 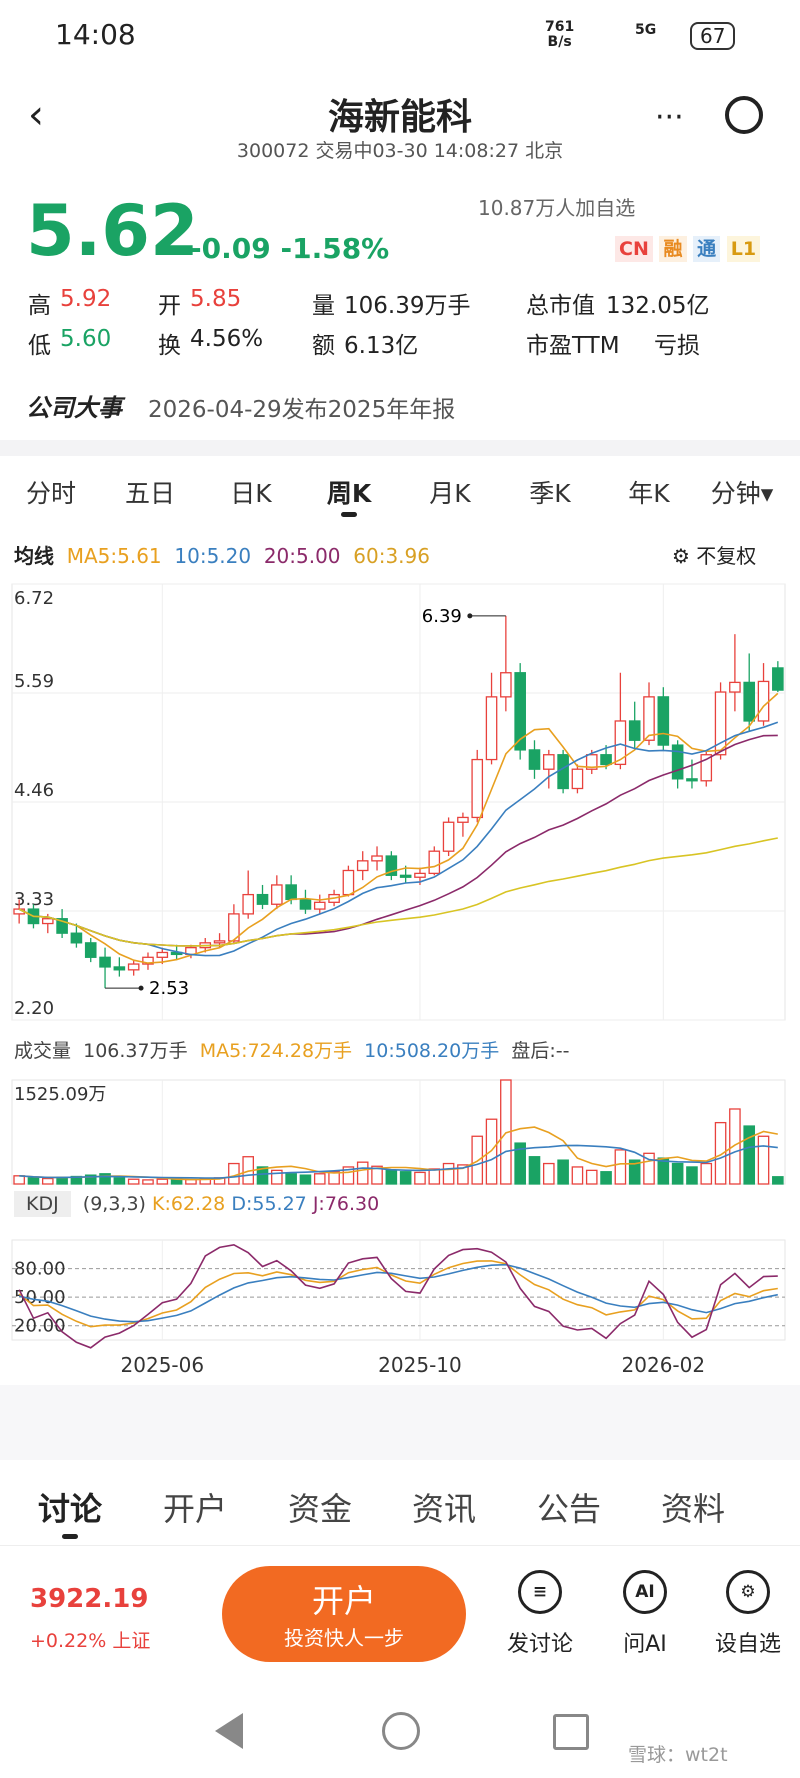 What do you see at coordinates (169, 306) in the screenshot?
I see `stat-label: 开` at bounding box center [169, 306].